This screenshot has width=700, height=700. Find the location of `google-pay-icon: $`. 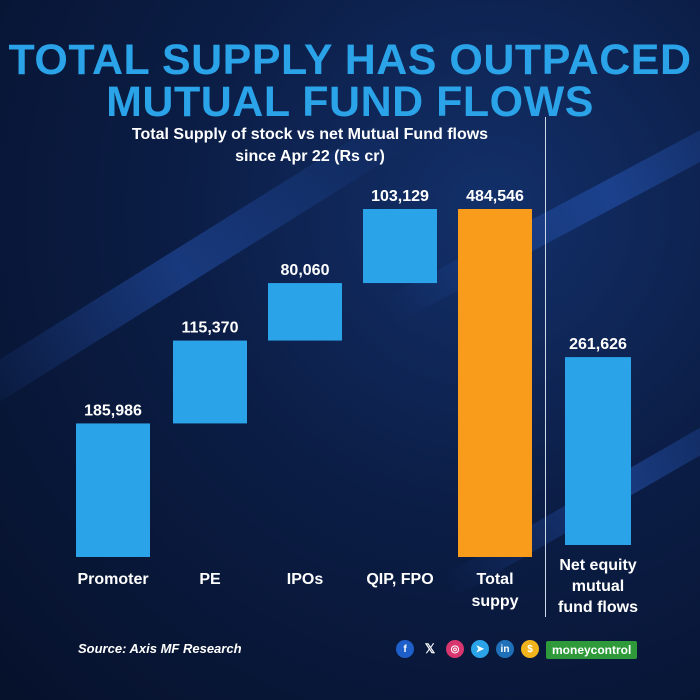

google-pay-icon: $ is located at coordinates (530, 649).